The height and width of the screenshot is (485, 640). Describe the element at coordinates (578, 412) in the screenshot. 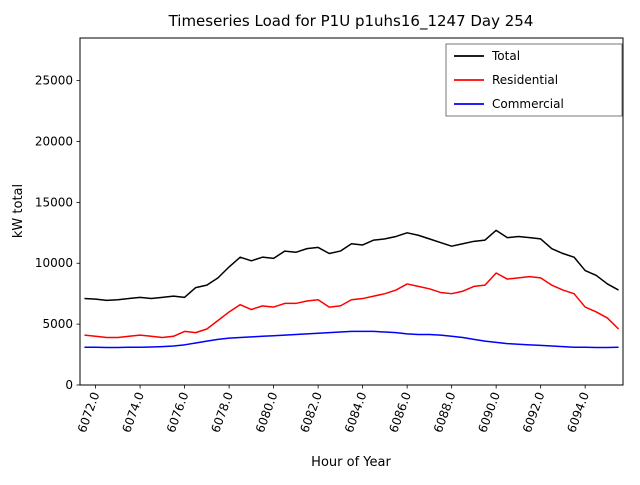

I see `x-tick-label: 6094.0` at that location.